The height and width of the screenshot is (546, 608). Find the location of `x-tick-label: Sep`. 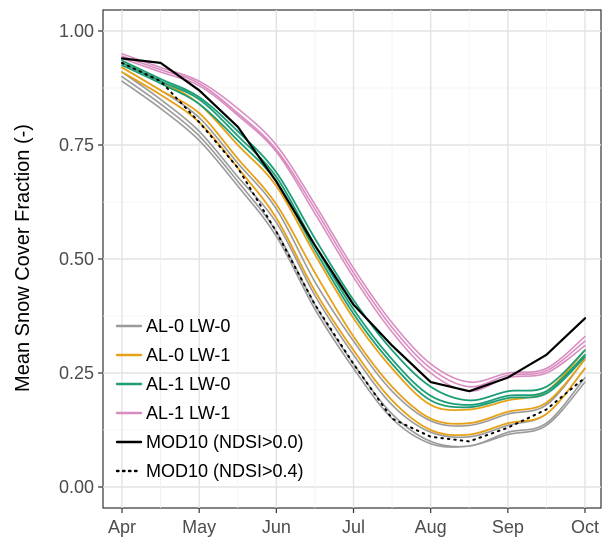

x-tick-label: Sep is located at coordinates (508, 527).